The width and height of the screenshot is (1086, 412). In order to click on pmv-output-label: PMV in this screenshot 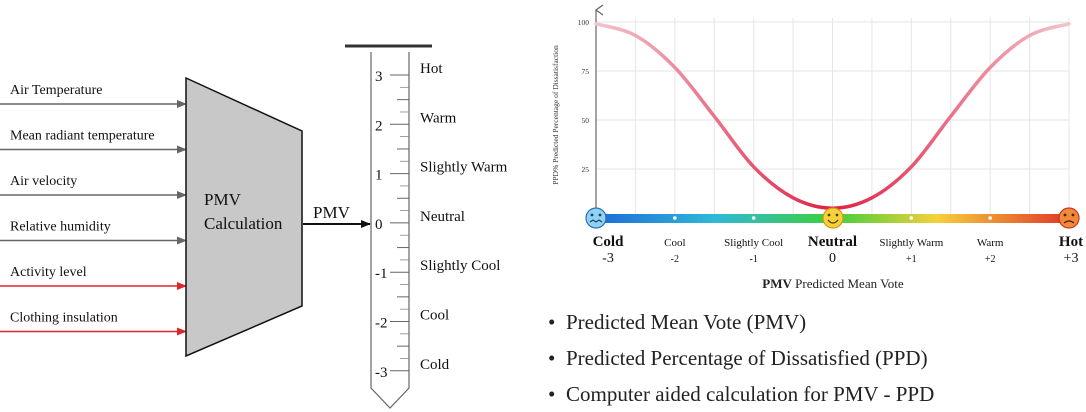, I will do `click(332, 212)`.